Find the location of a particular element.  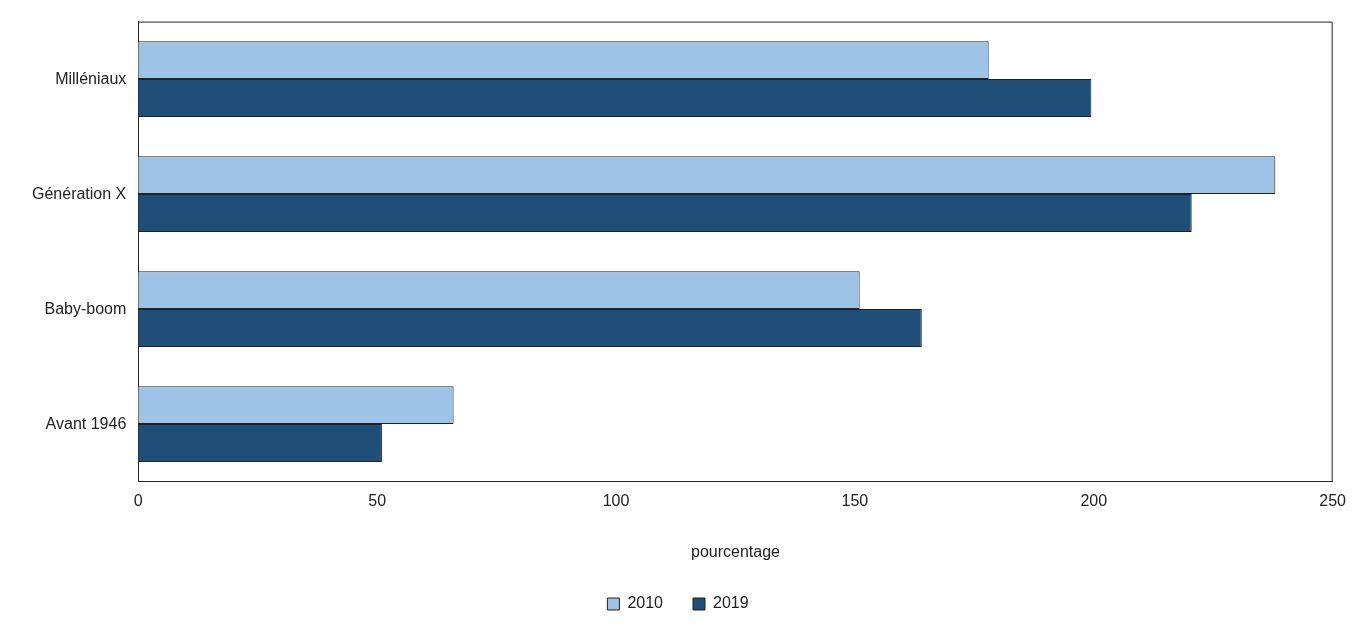

x-tick-label: 100 is located at coordinates (616, 500).